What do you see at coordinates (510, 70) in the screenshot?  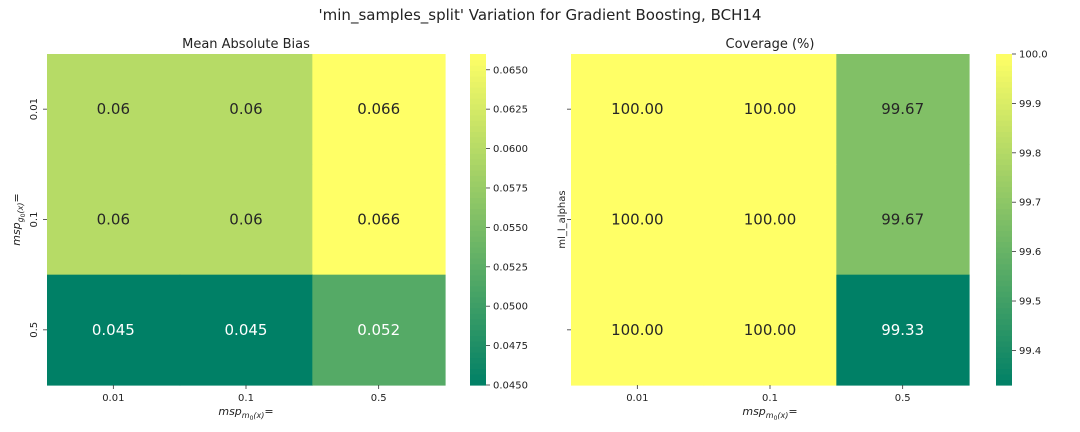 I see `colorbar-tick-label: 0.0650` at bounding box center [510, 70].